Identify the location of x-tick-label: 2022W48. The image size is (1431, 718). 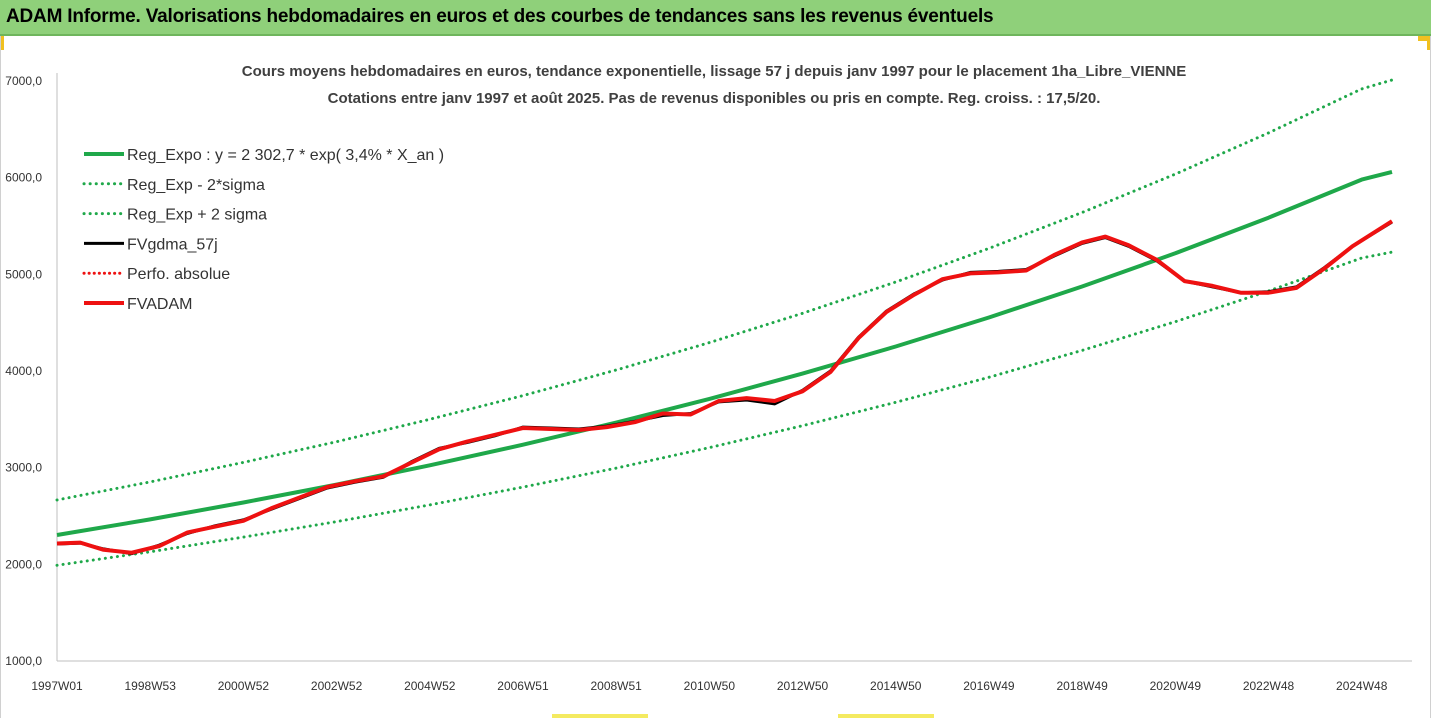
(1269, 686).